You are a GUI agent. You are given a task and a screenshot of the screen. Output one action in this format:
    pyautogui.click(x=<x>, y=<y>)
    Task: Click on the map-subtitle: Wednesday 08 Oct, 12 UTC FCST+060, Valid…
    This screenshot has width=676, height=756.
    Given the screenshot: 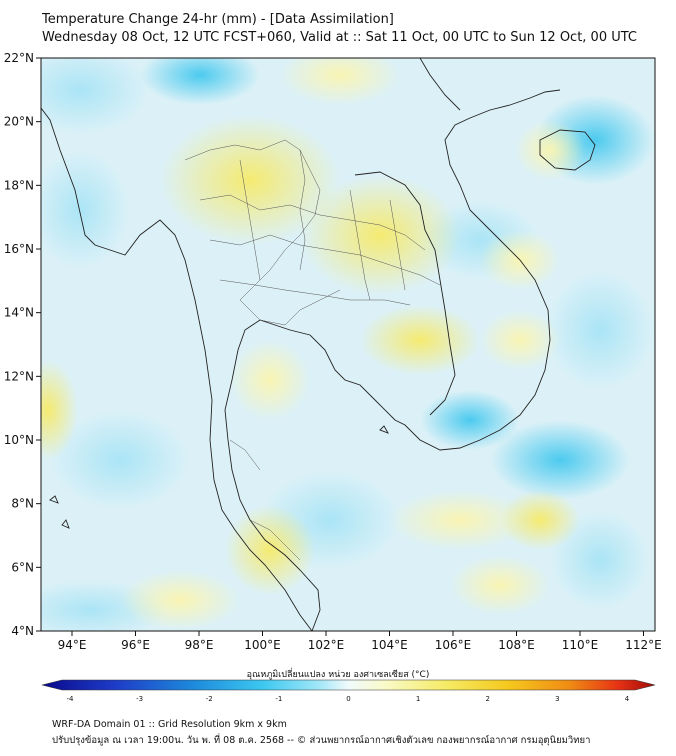 What is the action you would take?
    pyautogui.click(x=340, y=37)
    